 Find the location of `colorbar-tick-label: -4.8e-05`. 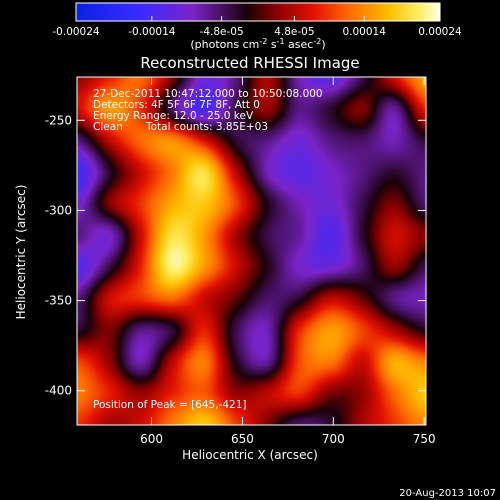

colorbar-tick-label: -4.8e-05 is located at coordinates (222, 32).